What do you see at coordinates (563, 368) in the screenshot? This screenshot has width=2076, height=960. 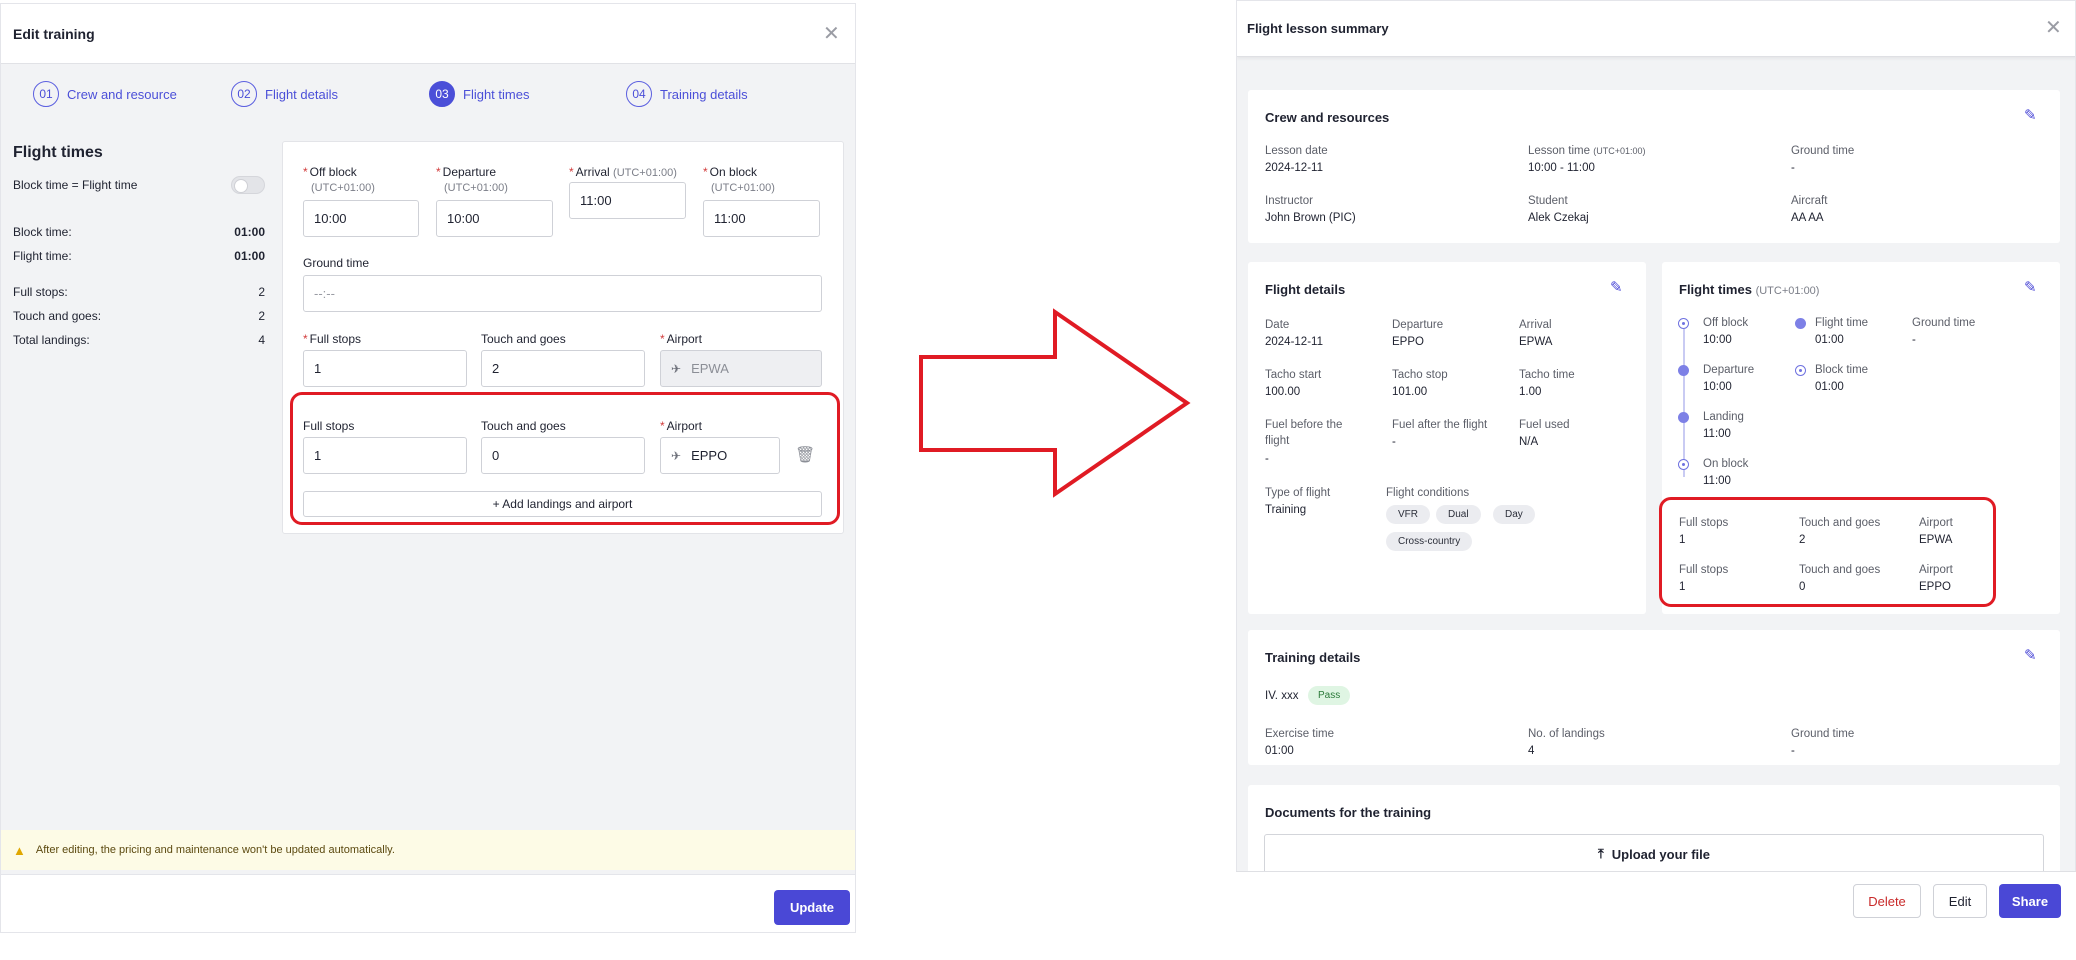 I see `touch-goes-input: 2` at bounding box center [563, 368].